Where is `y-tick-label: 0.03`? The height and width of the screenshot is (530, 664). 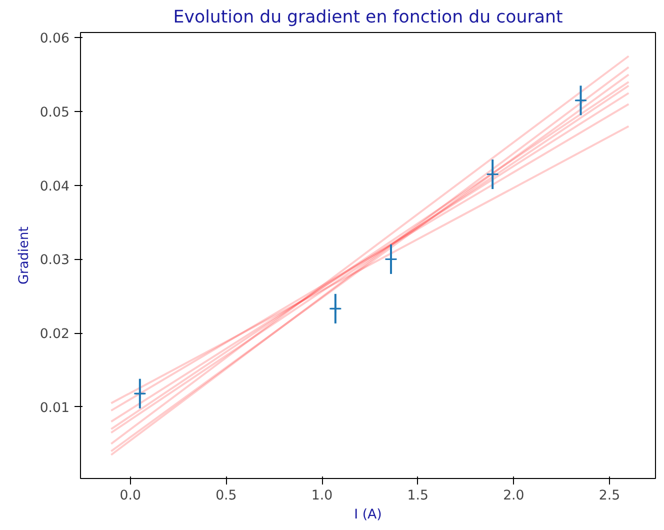
y-tick-label: 0.03 is located at coordinates (55, 260).